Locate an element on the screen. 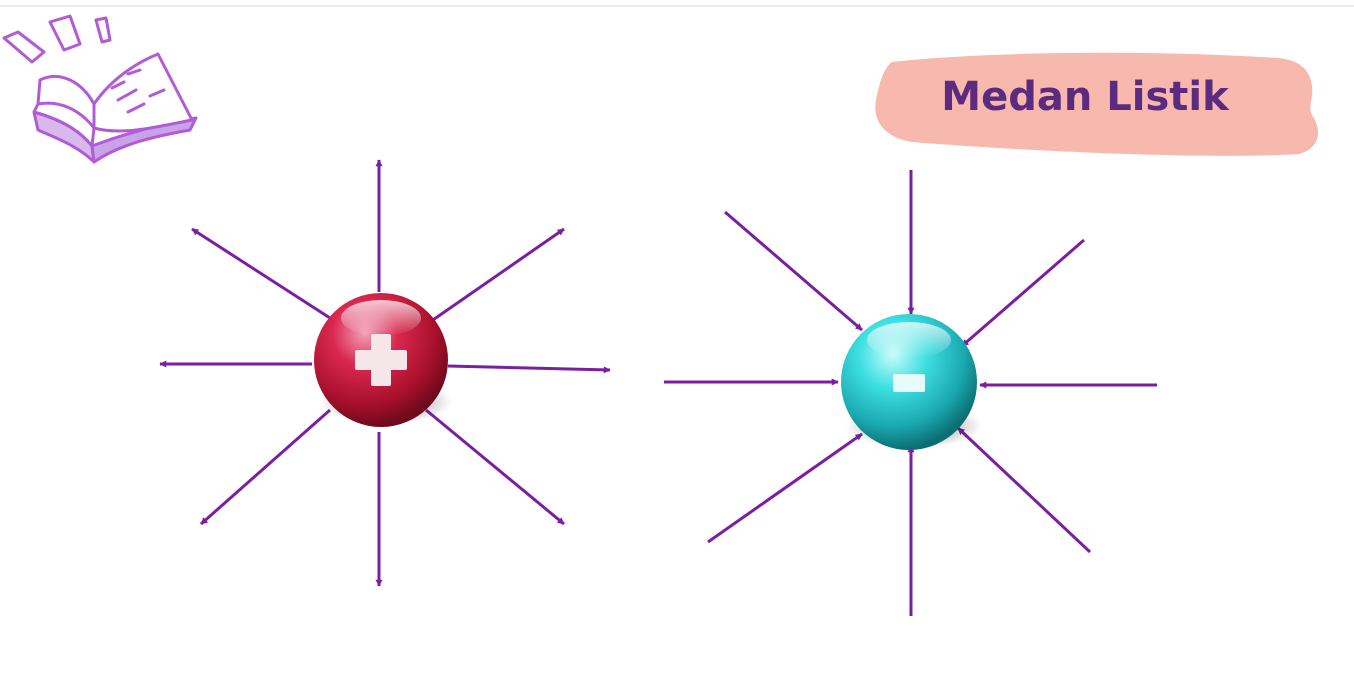 This screenshot has width=1354, height=691. negative-charge is located at coordinates (911, 382).